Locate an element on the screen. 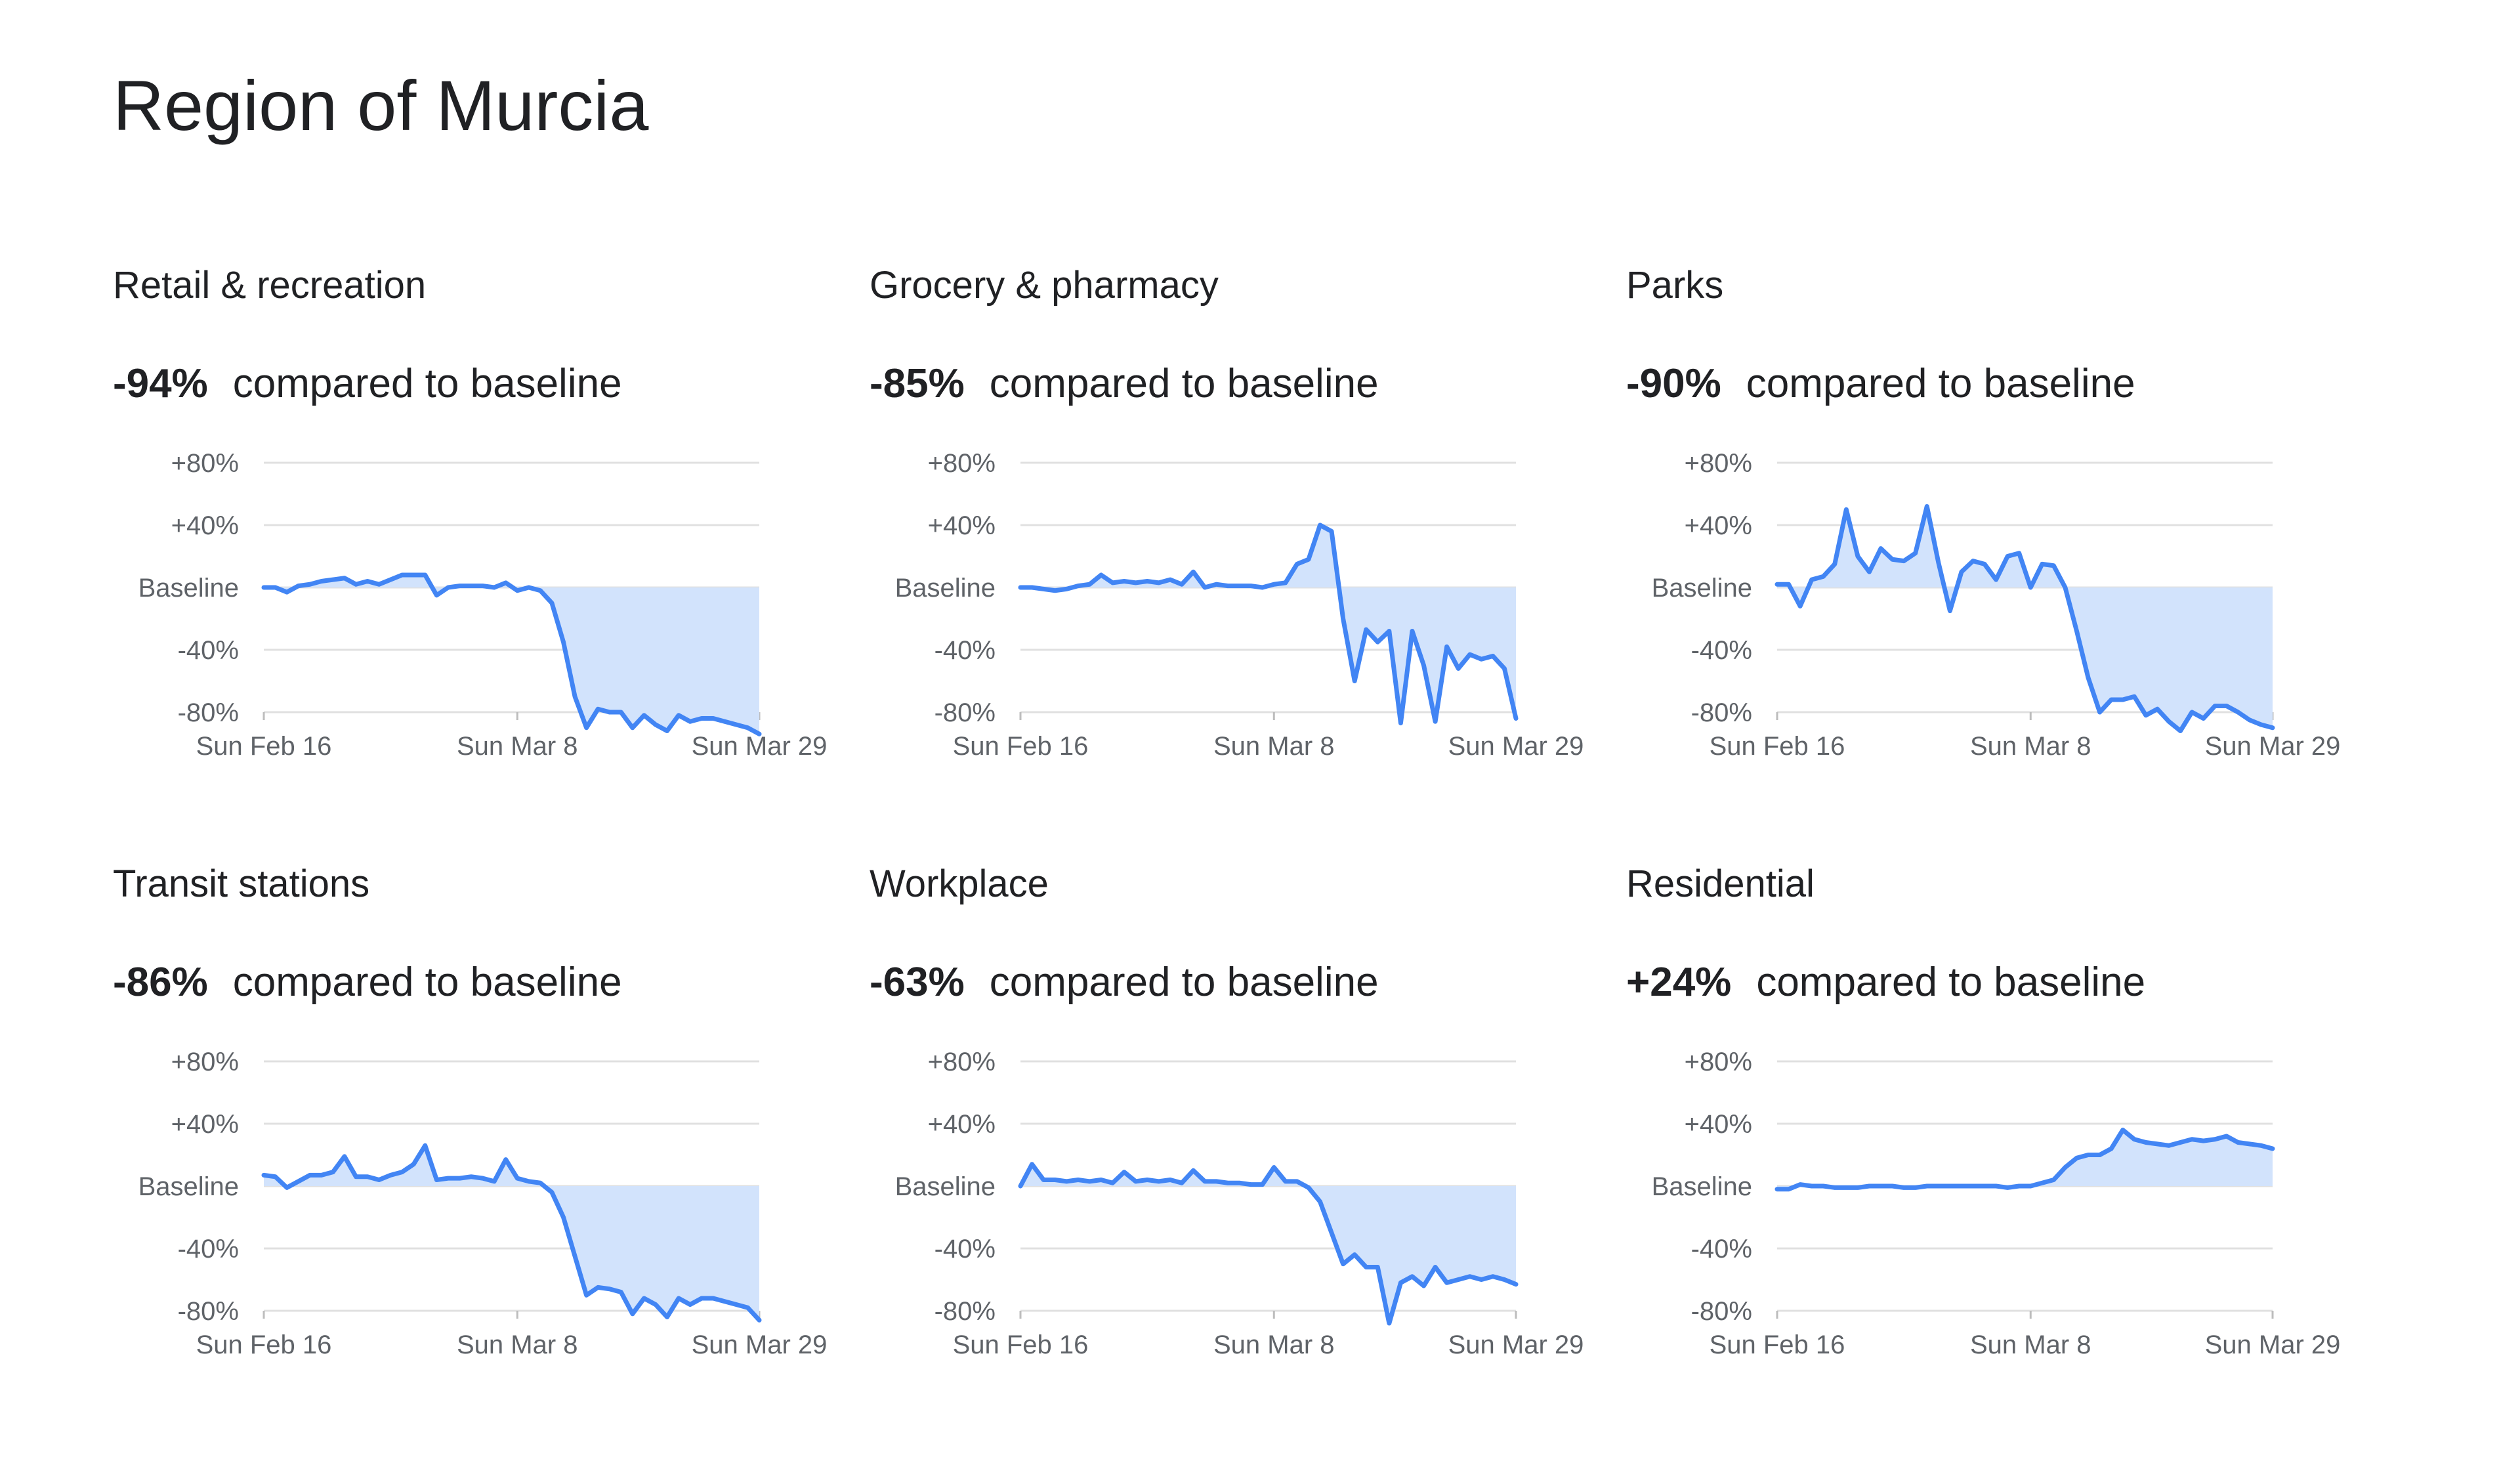  panel-change: -90% compared to baseline is located at coordinates (1880, 384).